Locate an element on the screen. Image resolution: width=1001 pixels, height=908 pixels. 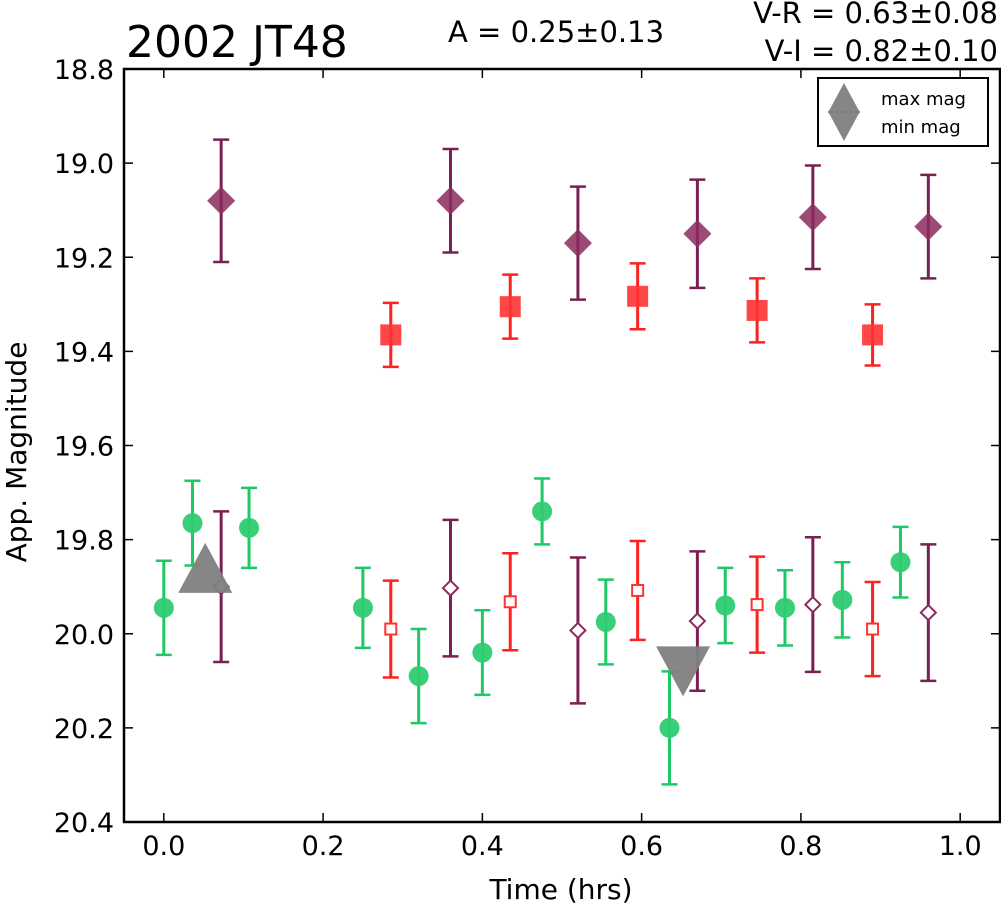
amplitude-label: A = 0.25±0.13 is located at coordinates (556, 32).